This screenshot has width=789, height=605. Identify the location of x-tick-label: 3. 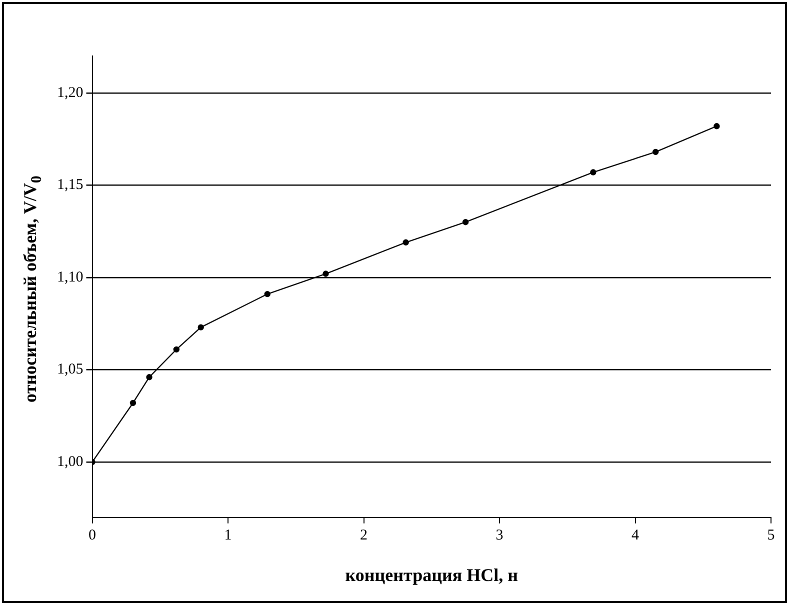
(500, 535).